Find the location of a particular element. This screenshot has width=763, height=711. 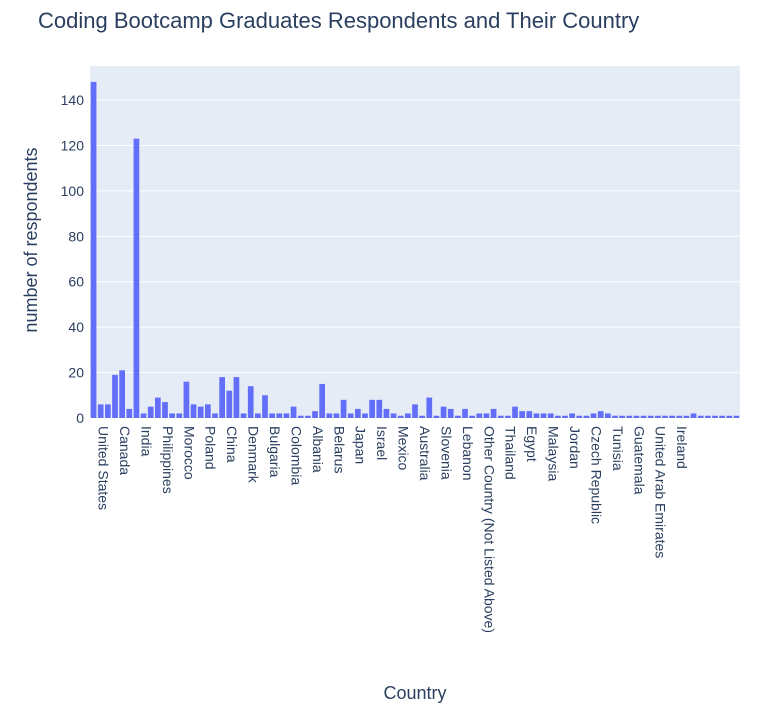

y-tick-label: 20 is located at coordinates (76, 373).